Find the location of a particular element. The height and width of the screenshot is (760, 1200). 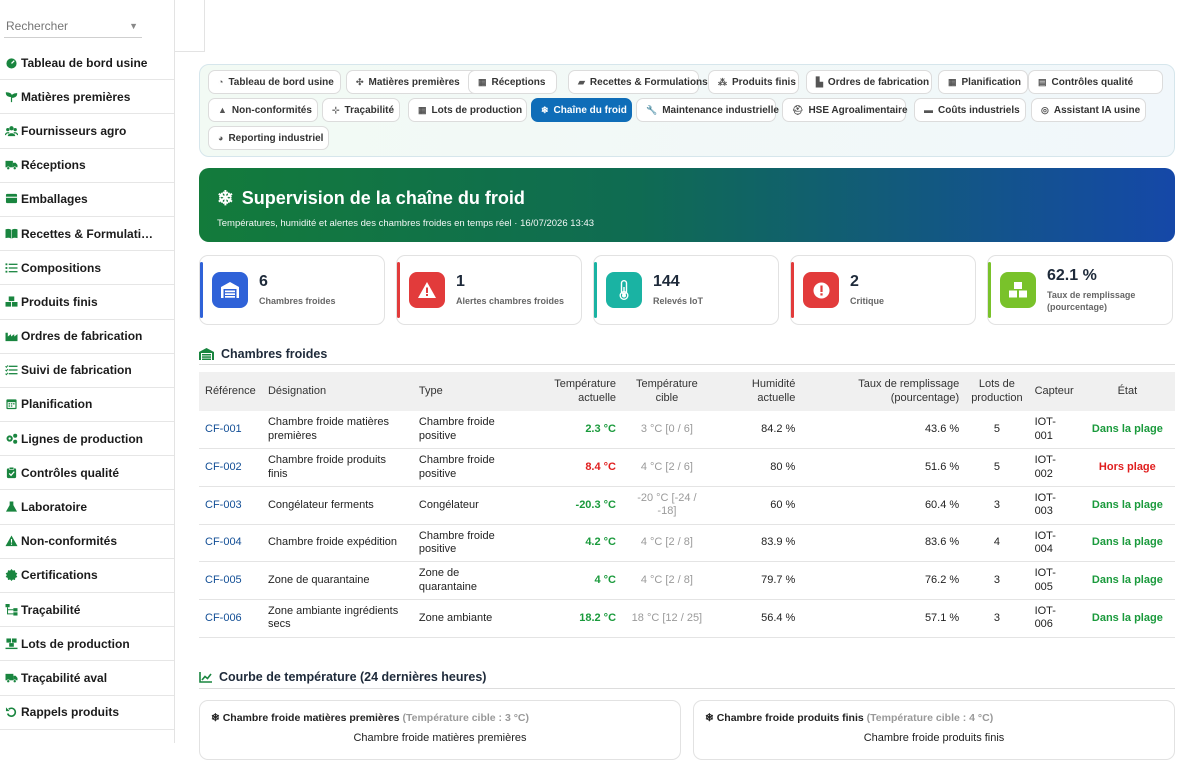

warehouse-icon is located at coordinates (230, 290).